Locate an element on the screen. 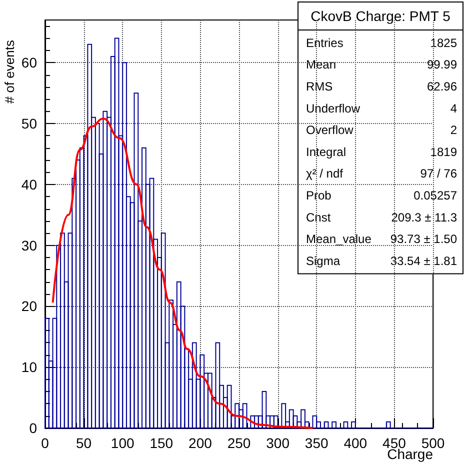 The height and width of the screenshot is (466, 467). y-tick-label: 0 is located at coordinates (33, 428).